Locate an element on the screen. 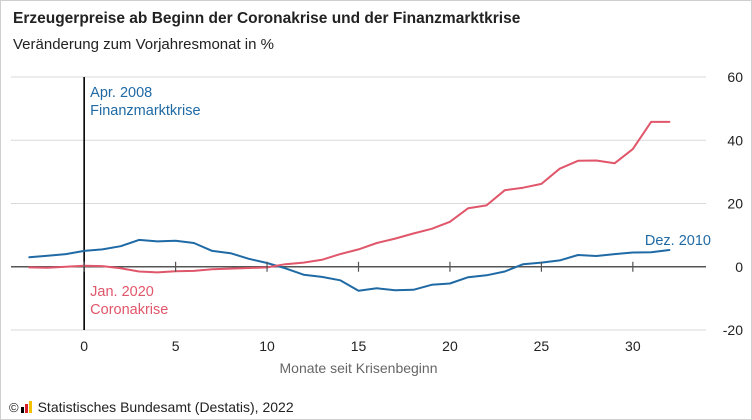  destatis-logo-icon is located at coordinates (27, 407).